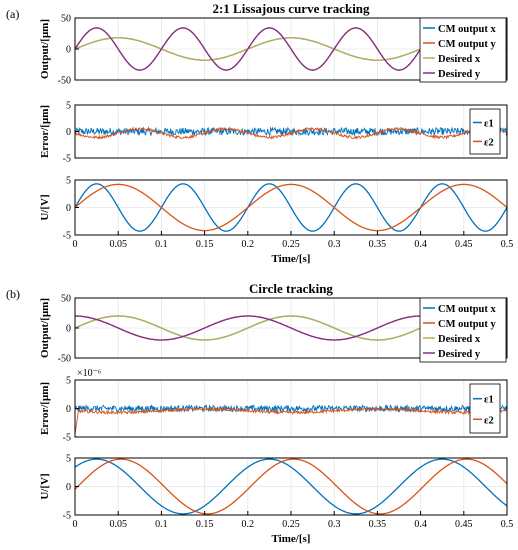  What do you see at coordinates (12, 14) in the screenshot?
I see `panel-a-label: (a)` at bounding box center [12, 14].